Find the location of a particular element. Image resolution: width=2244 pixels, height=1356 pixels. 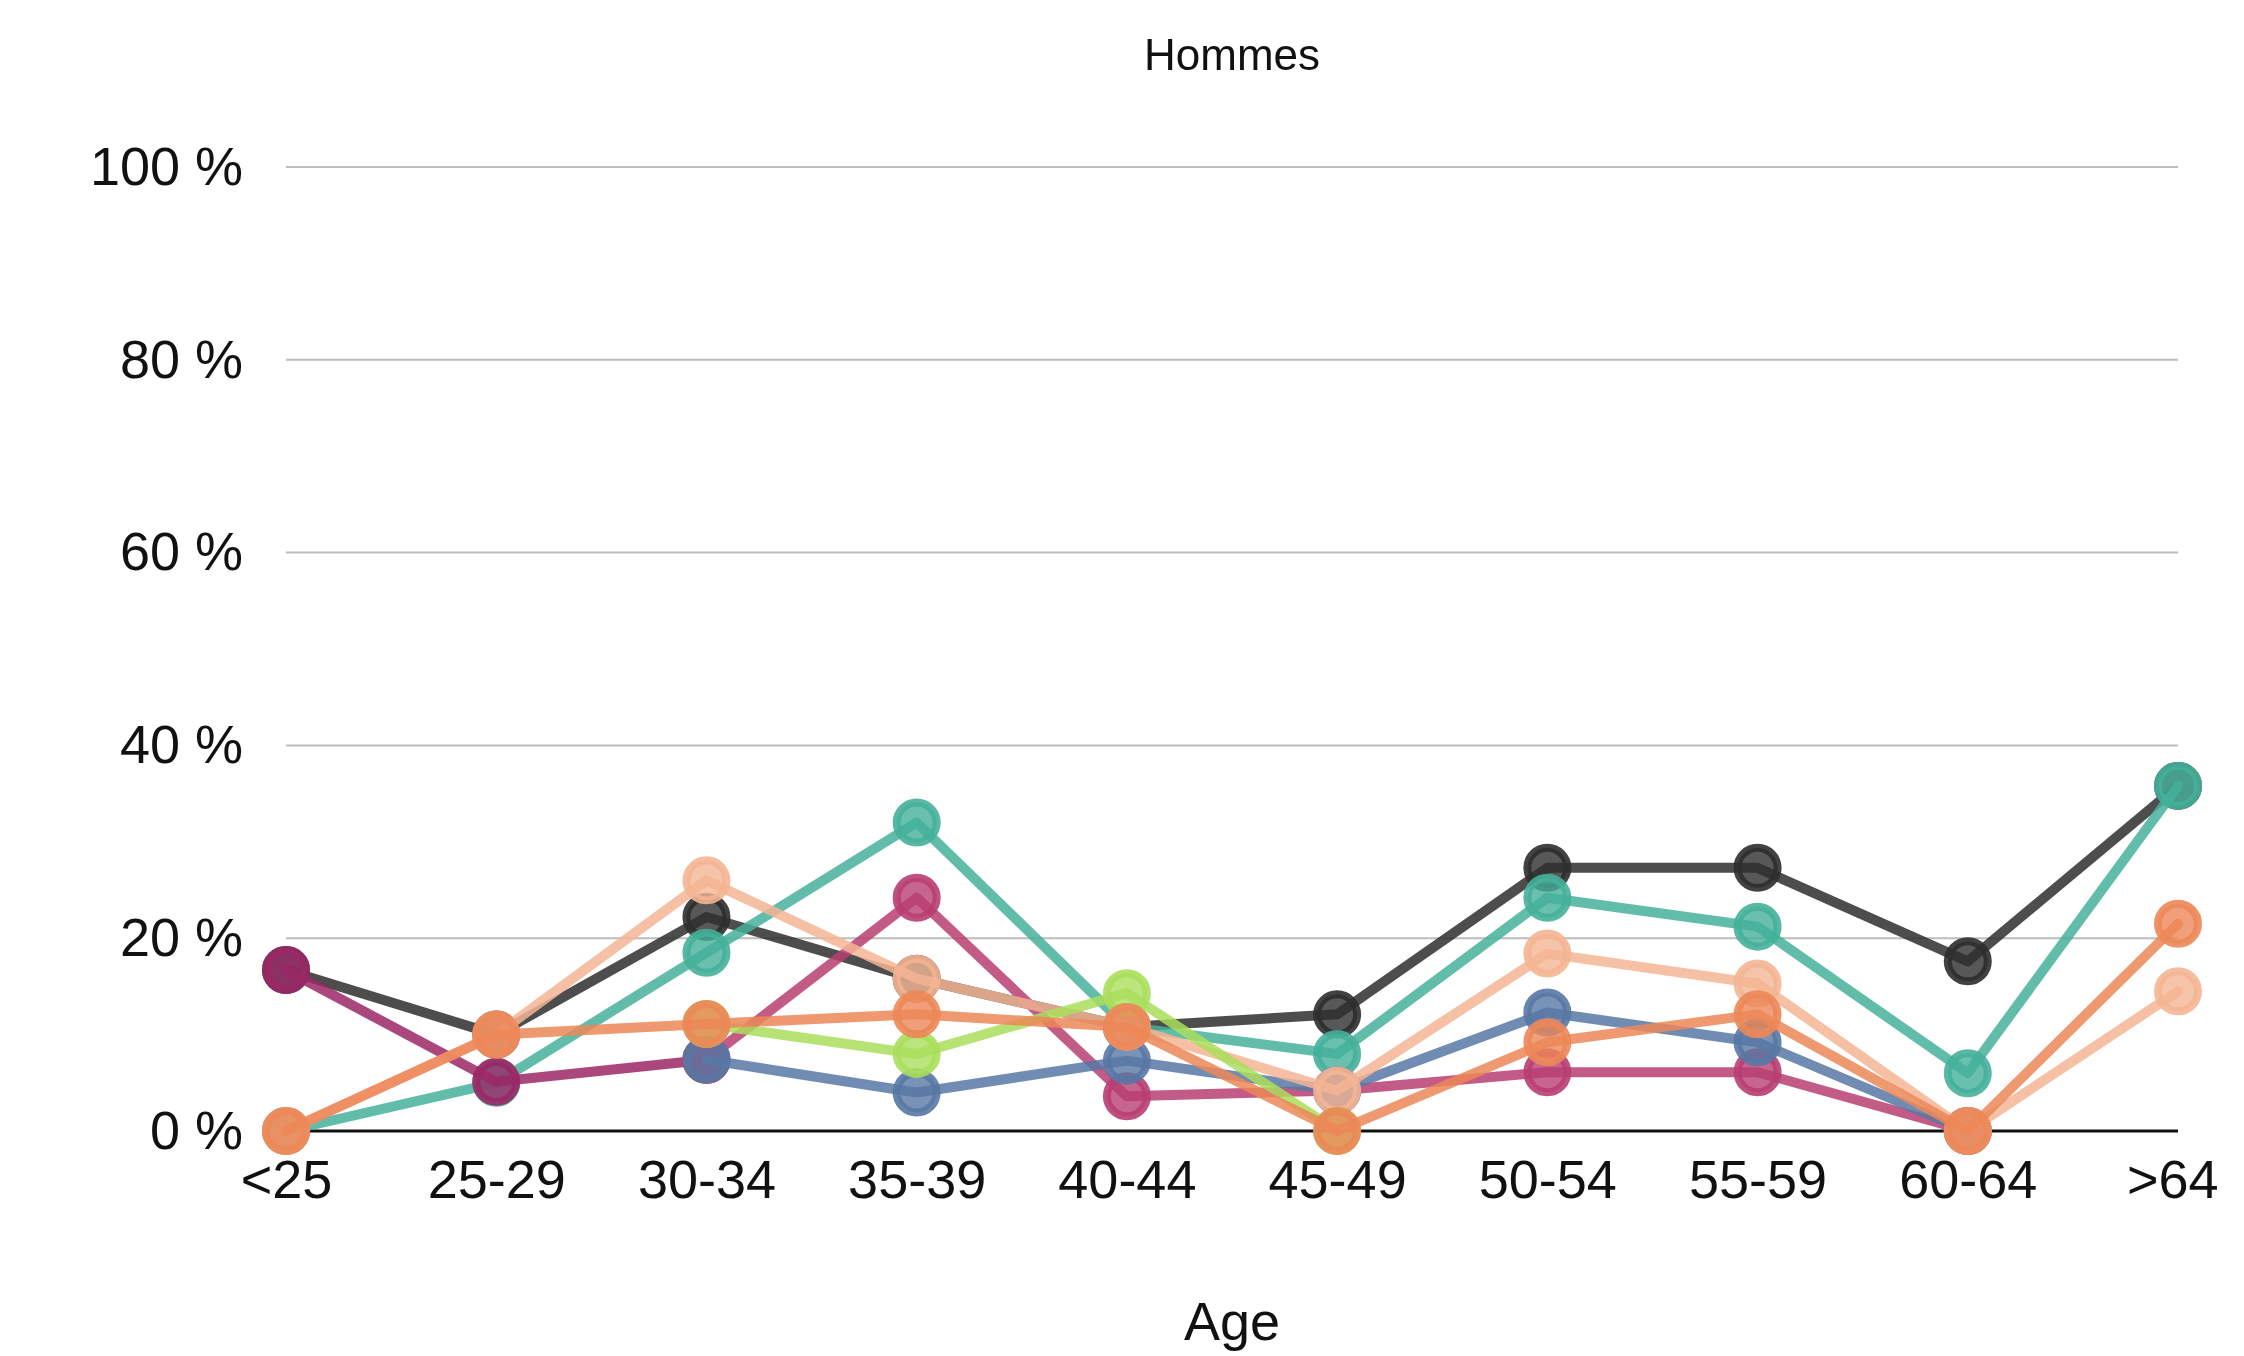

y-tick-label: 60 % is located at coordinates (181, 551).